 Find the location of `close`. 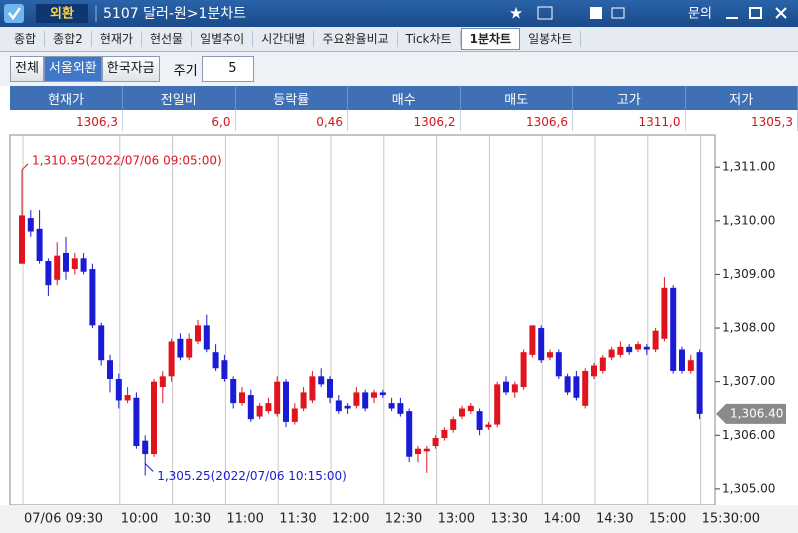

close is located at coordinates (781, 13).